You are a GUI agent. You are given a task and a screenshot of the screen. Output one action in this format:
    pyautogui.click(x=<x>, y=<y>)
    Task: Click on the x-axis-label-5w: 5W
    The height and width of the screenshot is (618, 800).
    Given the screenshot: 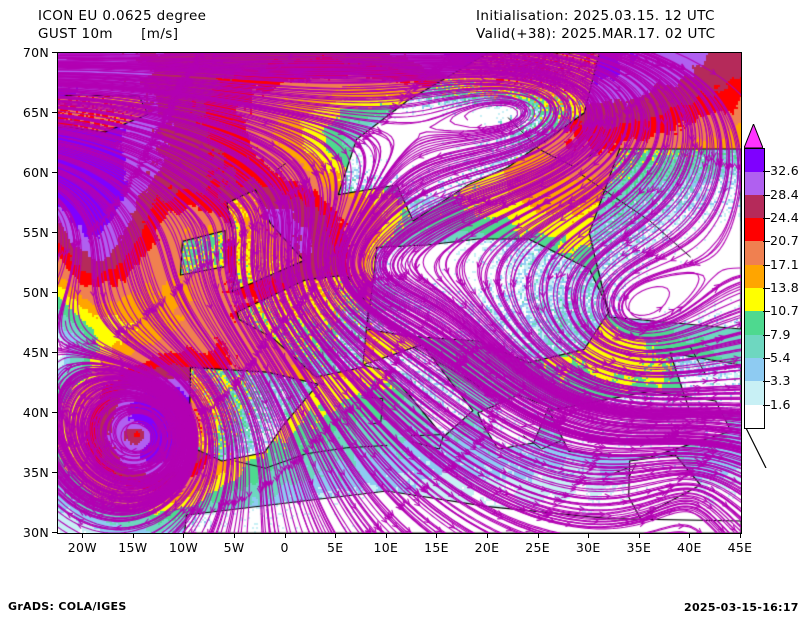 What is the action you would take?
    pyautogui.click(x=234, y=547)
    